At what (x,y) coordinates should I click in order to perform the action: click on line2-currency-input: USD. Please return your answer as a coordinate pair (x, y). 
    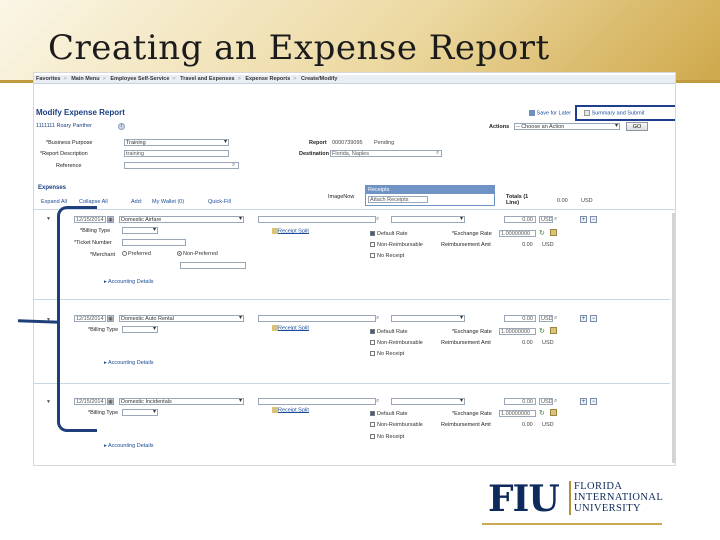
    Looking at the image, I should click on (546, 318).